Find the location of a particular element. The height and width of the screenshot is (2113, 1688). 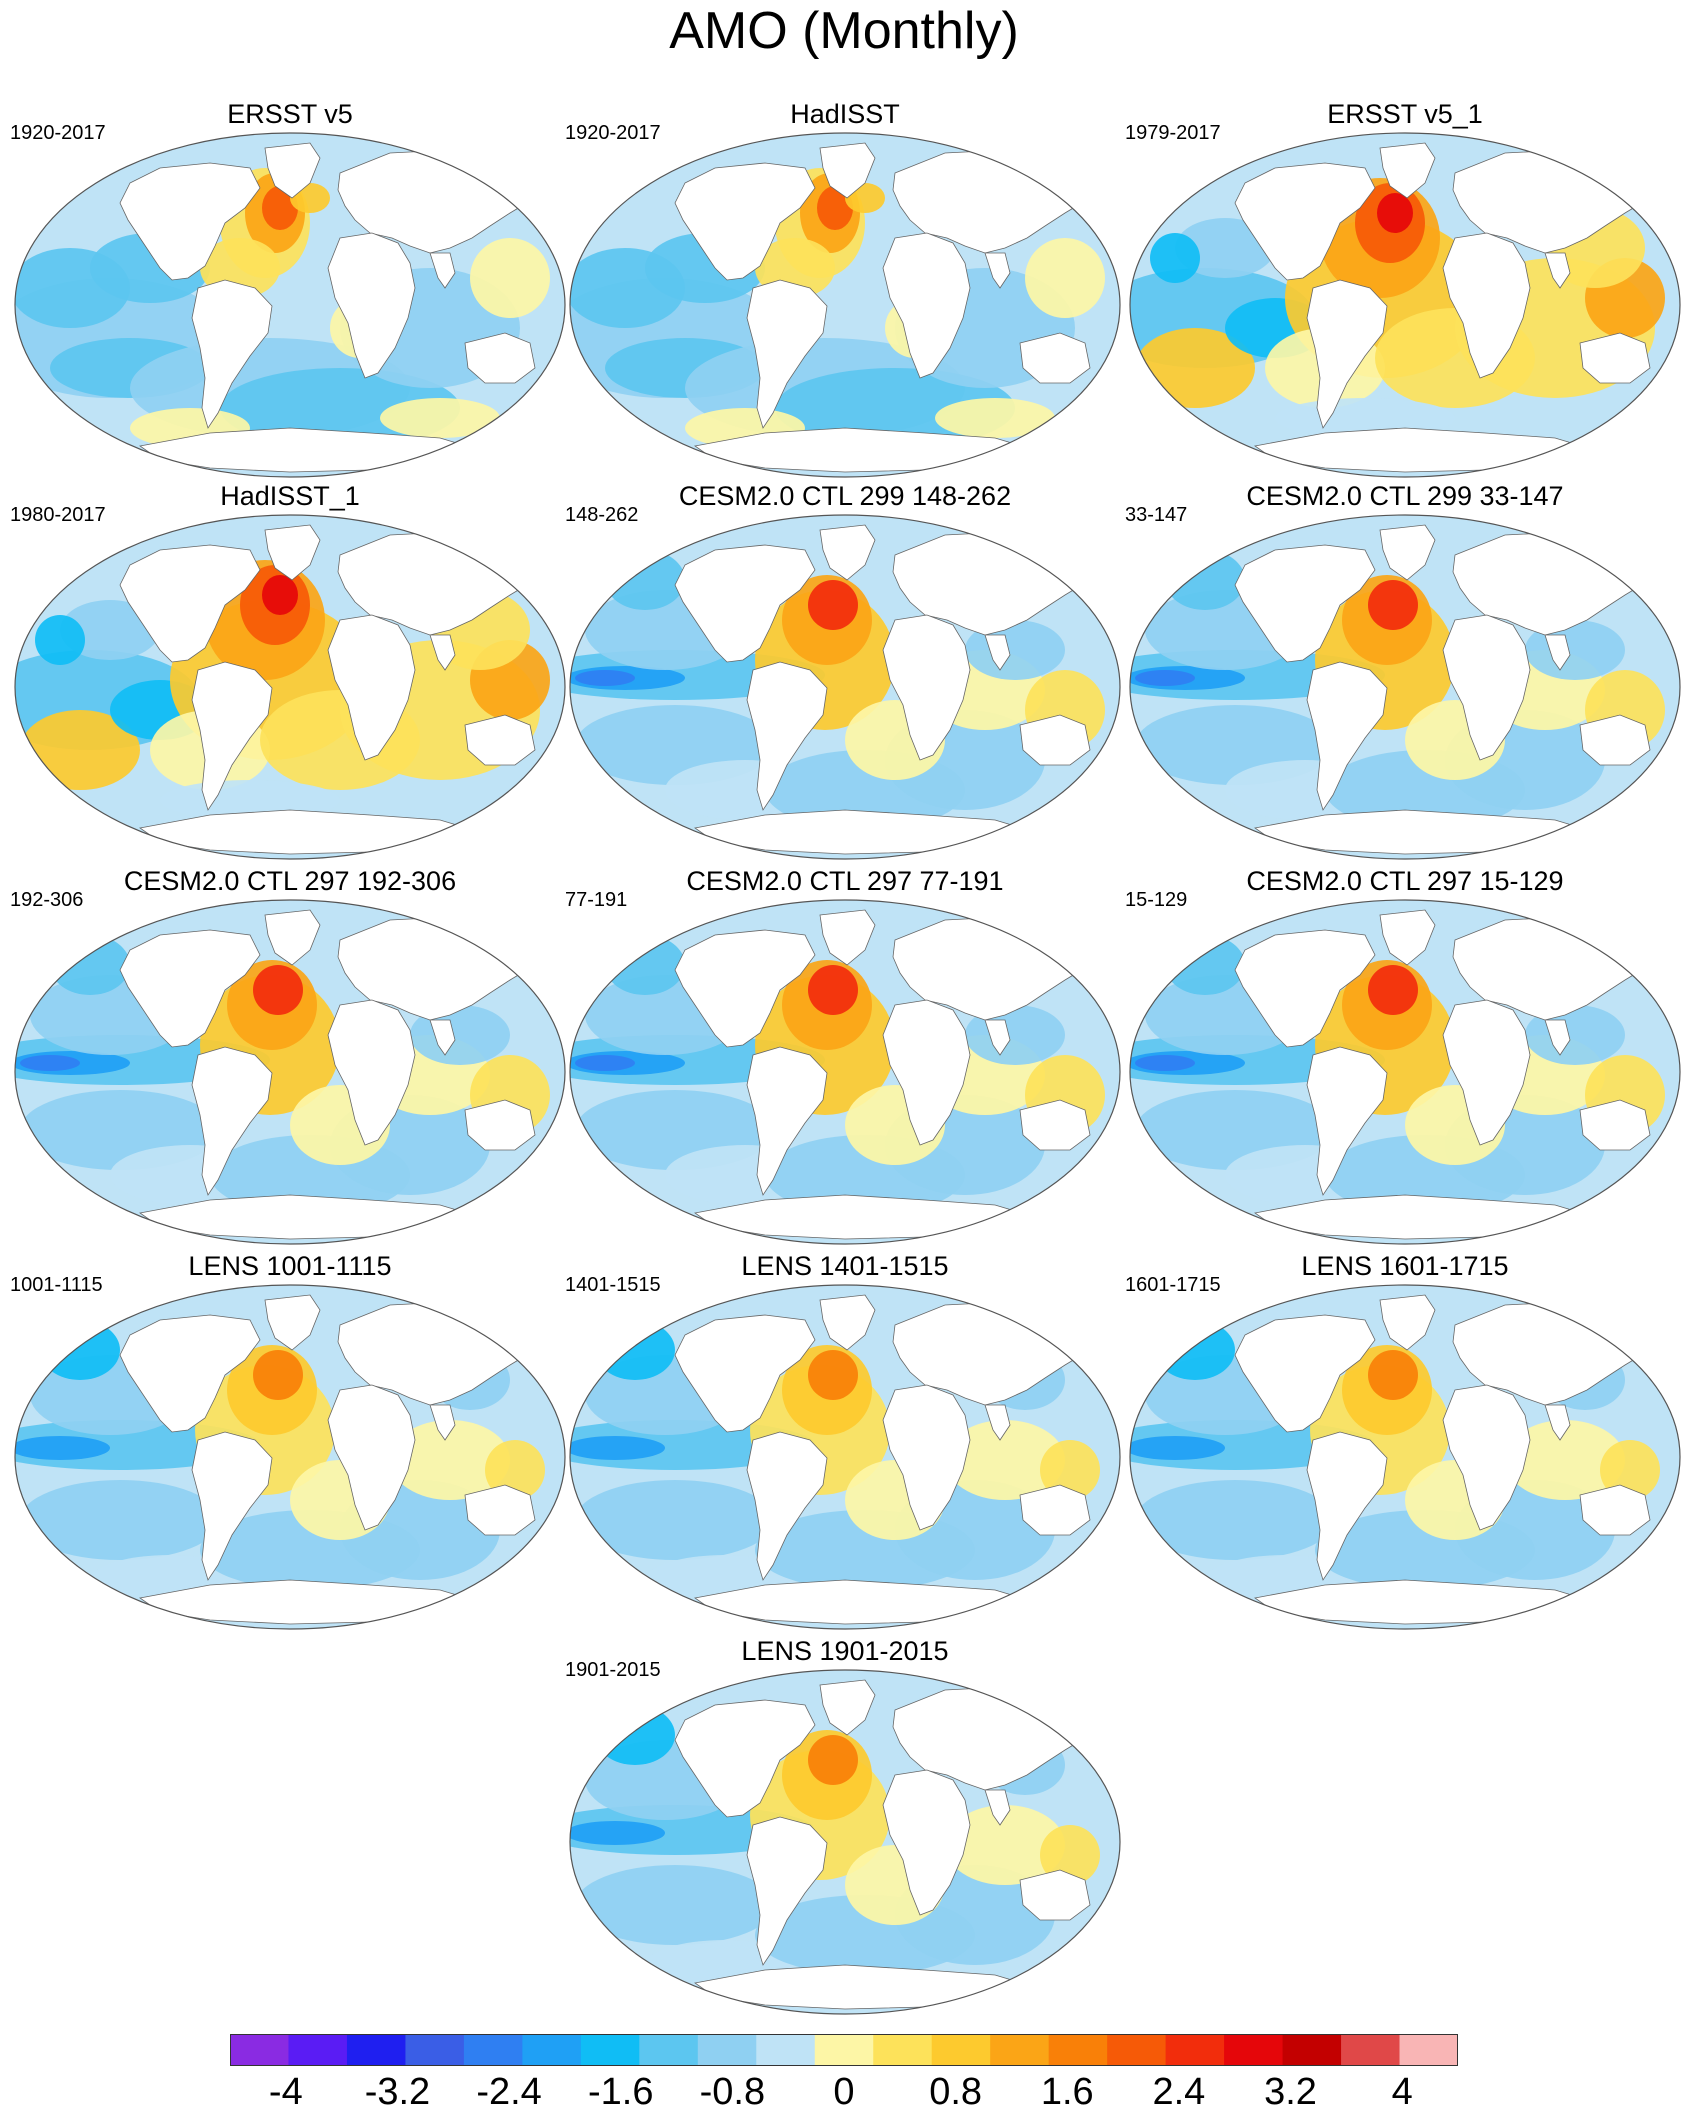

map-panel: LENS 1901-2015 1901-2015 is located at coordinates (845, 1827).